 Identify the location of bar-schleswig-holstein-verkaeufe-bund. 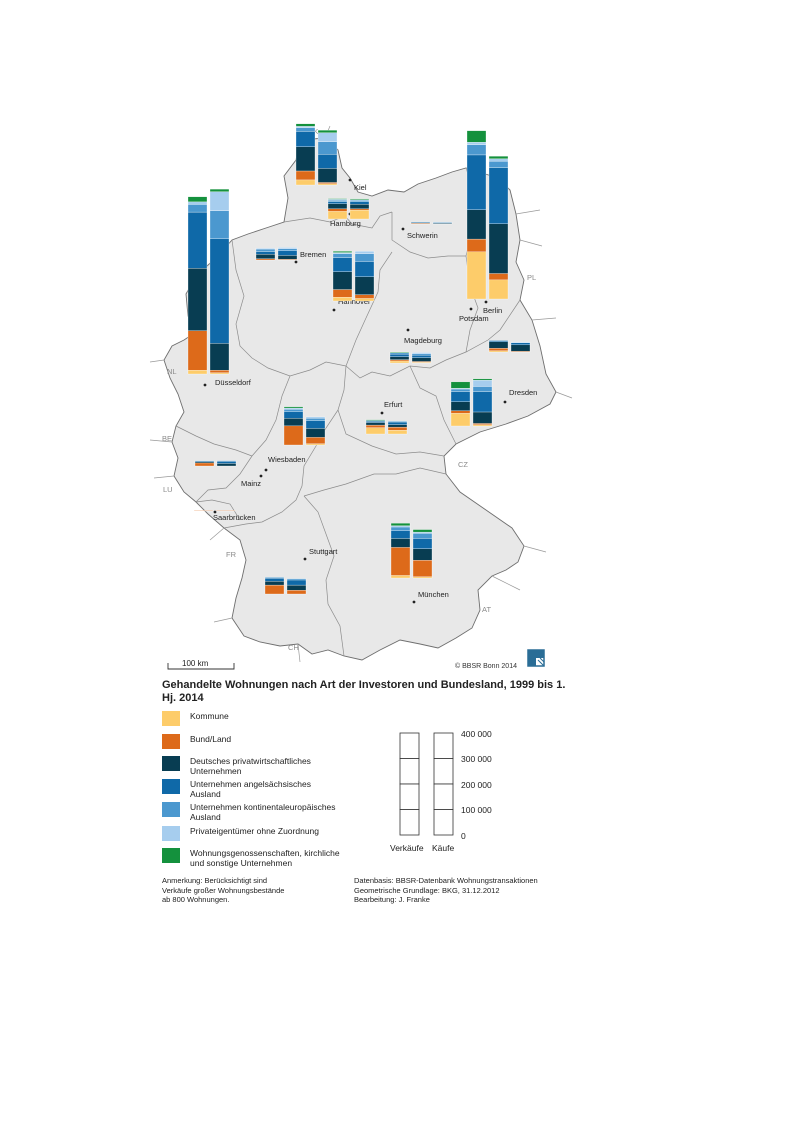
(305, 175).